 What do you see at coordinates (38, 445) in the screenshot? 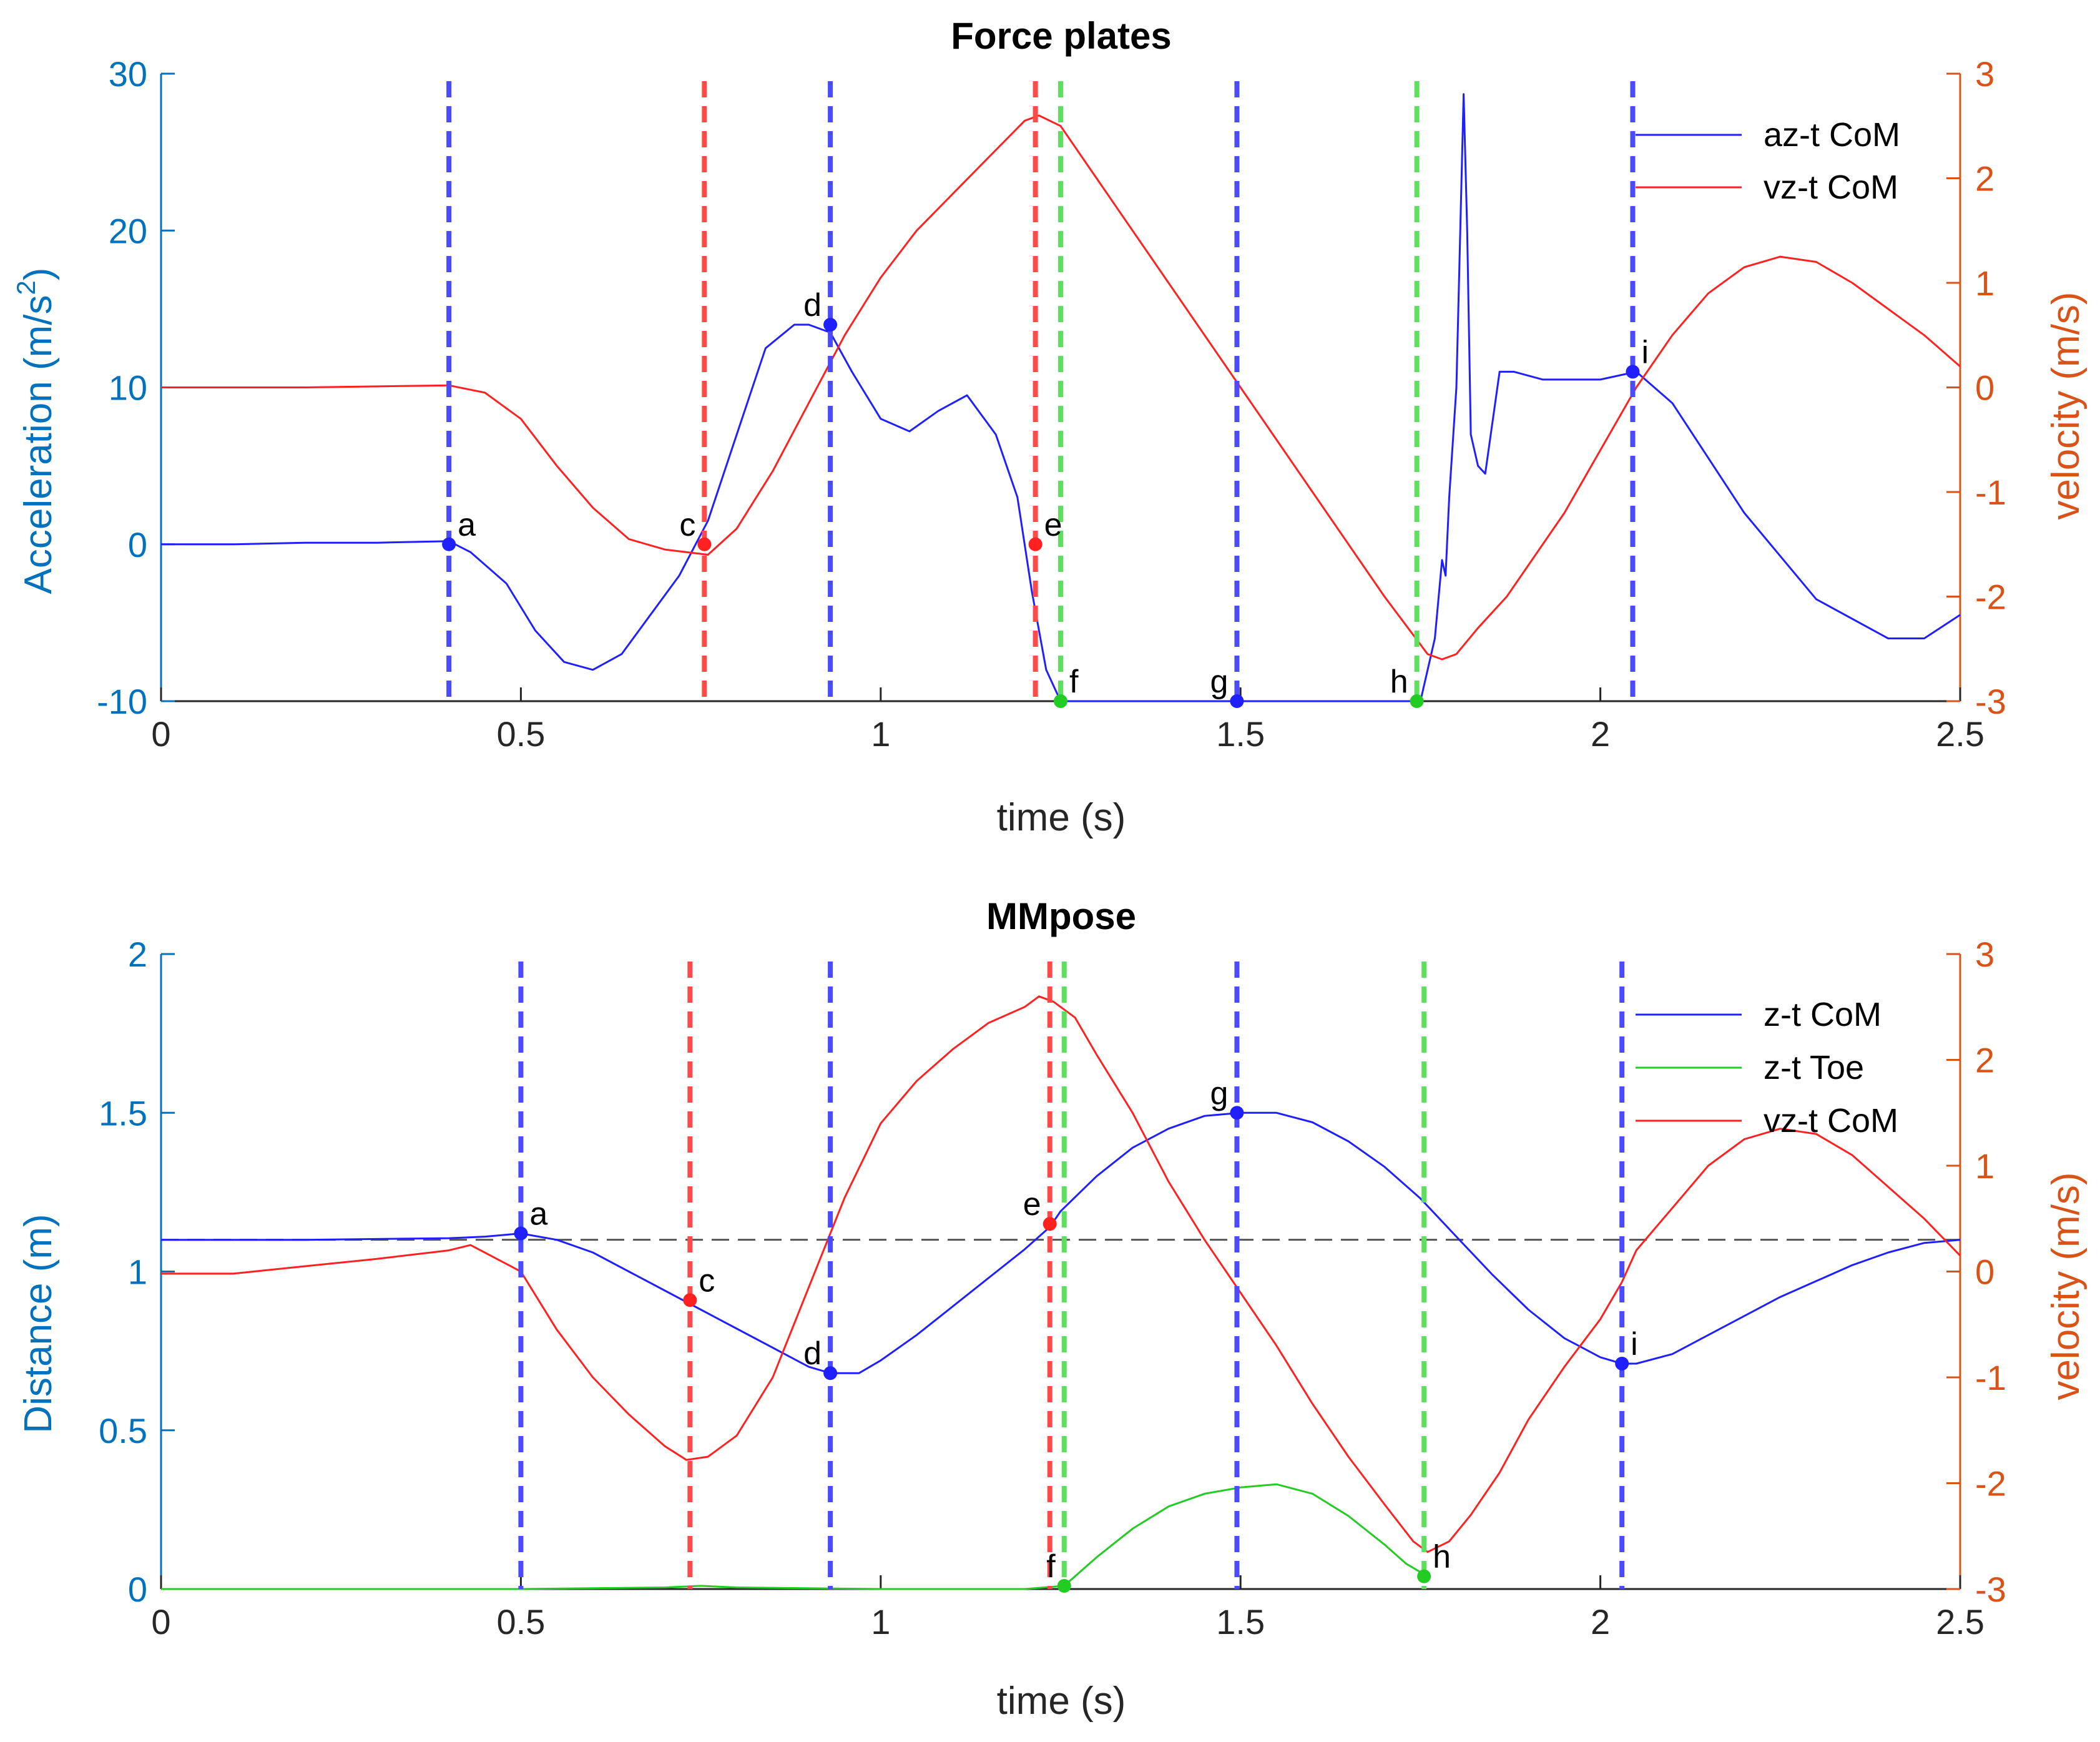
I see `y-axis-left-label-main: Acceleration (m/s` at bounding box center [38, 445].